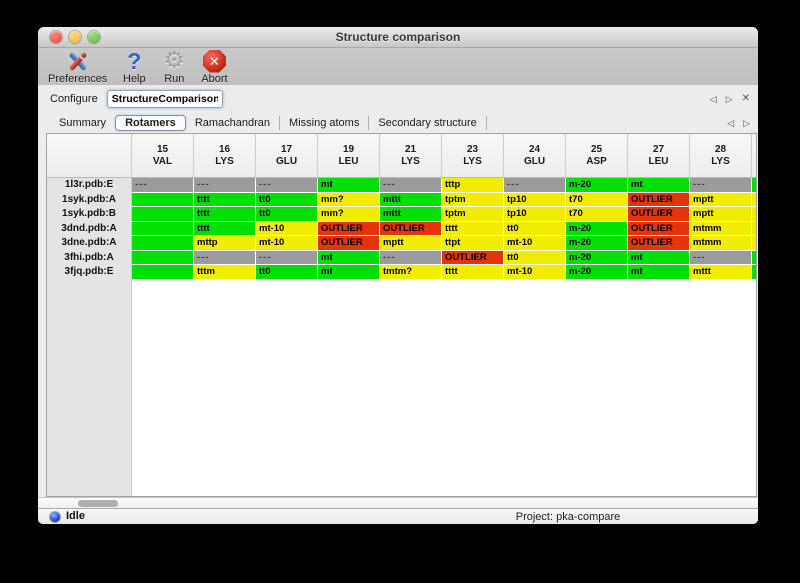 This screenshot has height=583, width=800. I want to click on rotamer-cell: tttm, so click(224, 272).